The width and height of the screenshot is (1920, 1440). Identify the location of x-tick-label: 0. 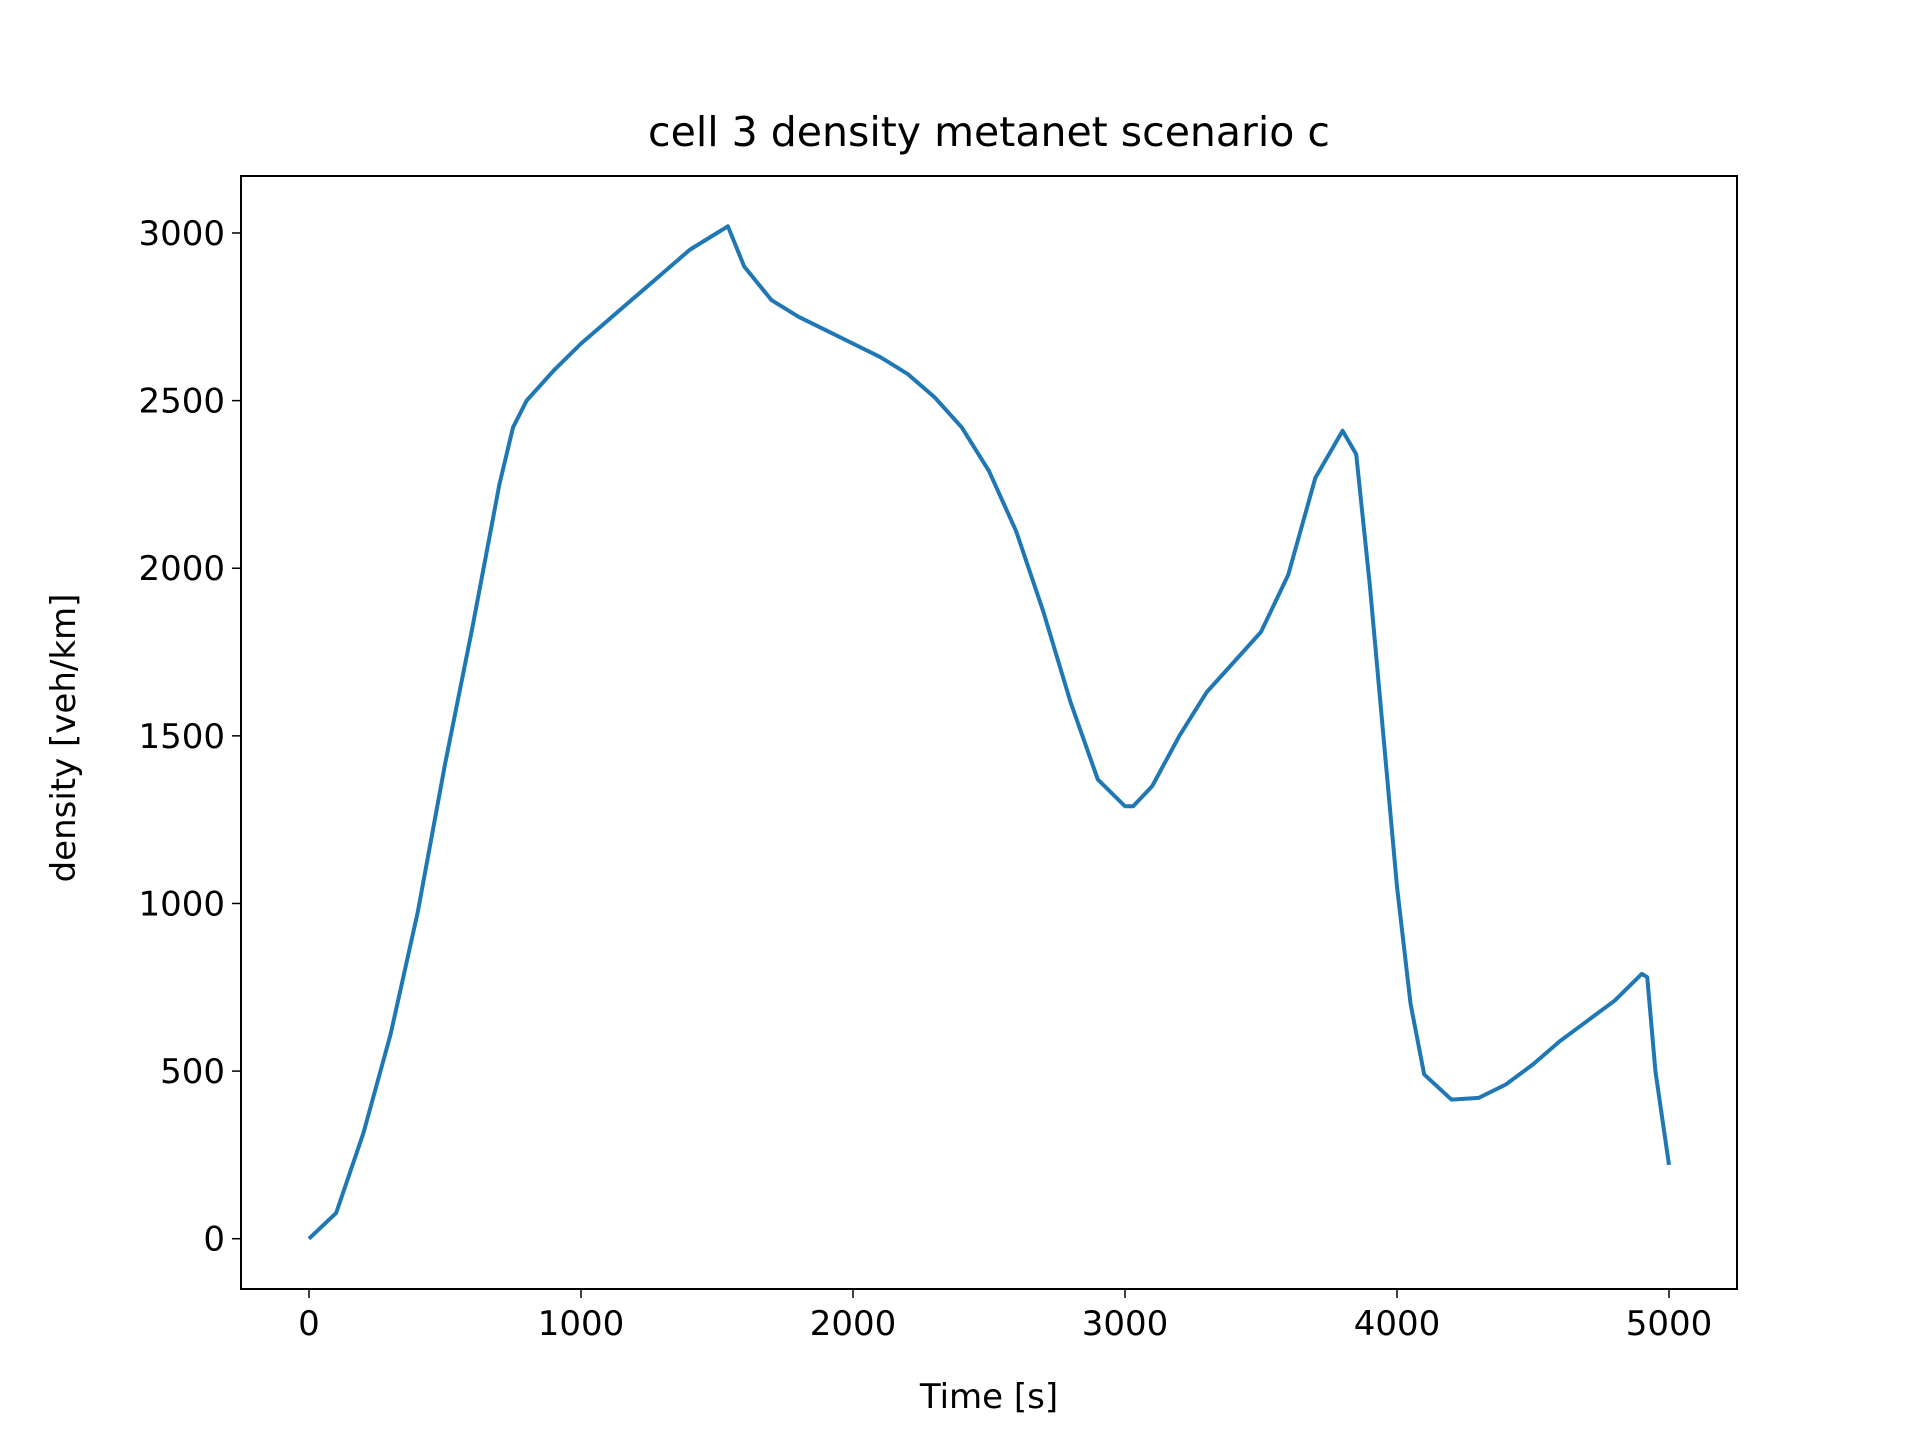
(309, 1324).